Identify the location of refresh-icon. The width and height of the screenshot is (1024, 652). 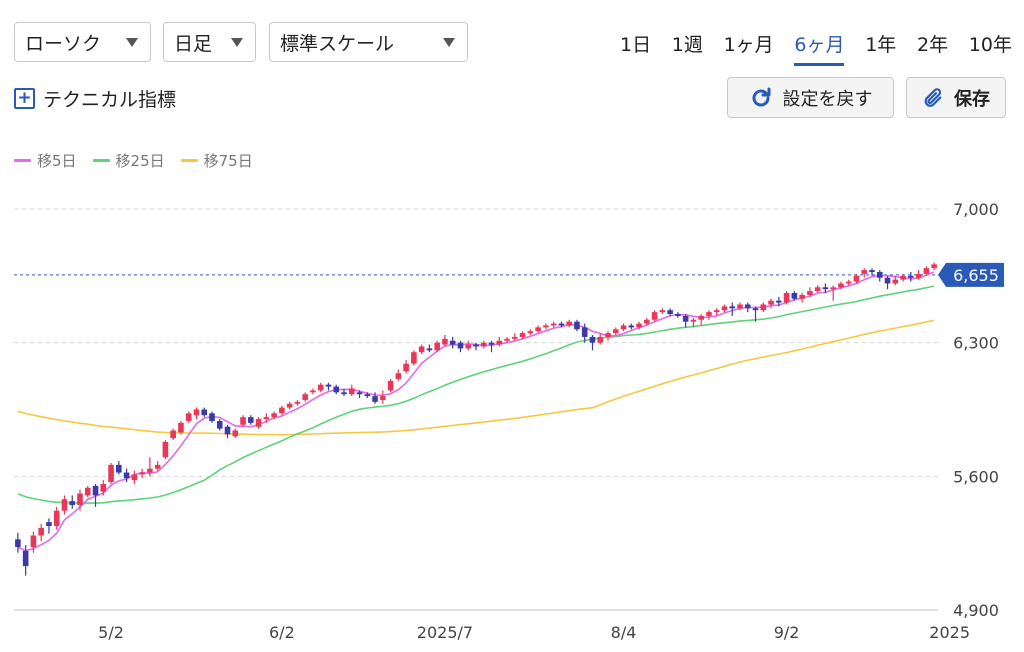
(761, 98).